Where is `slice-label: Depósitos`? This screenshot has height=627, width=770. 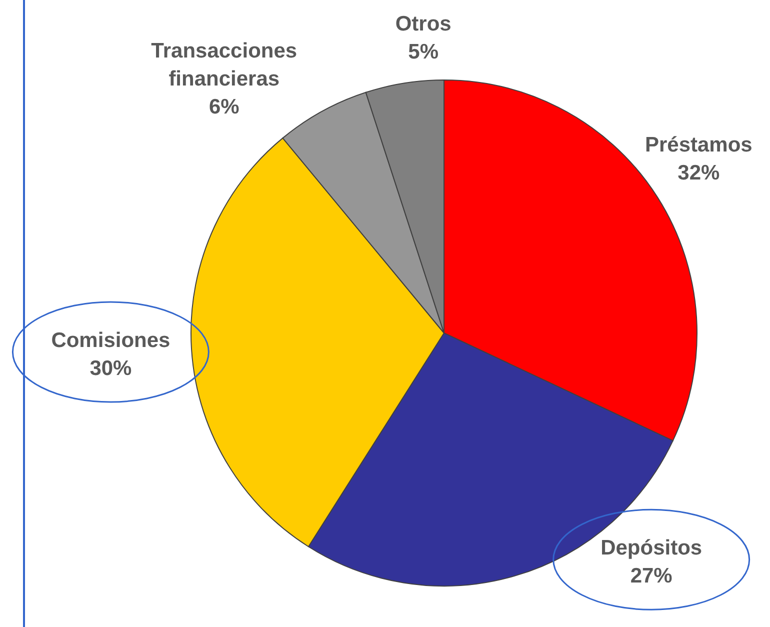
slice-label: Depósitos is located at coordinates (651, 548).